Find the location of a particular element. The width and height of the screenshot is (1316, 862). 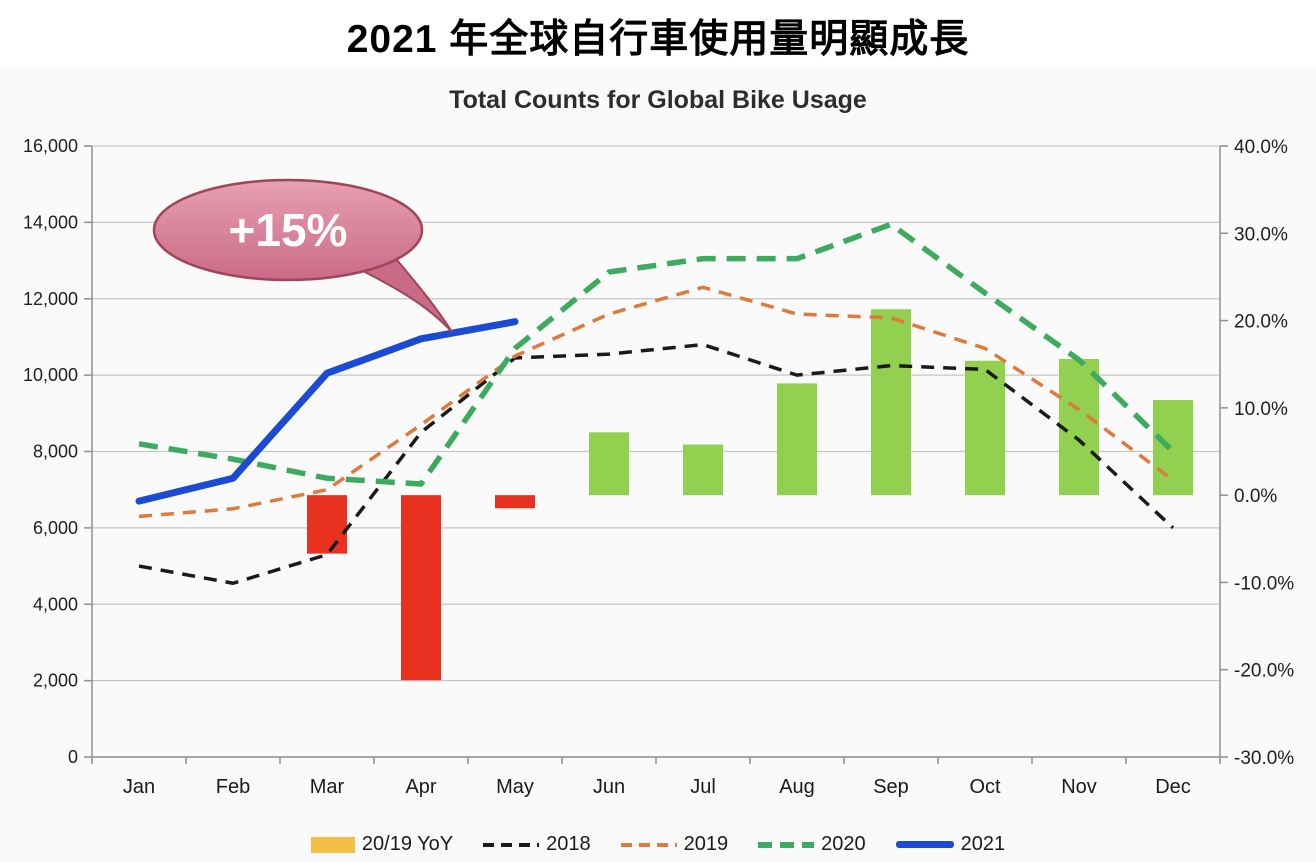

x-axis-month-label: Jul is located at coordinates (703, 787).